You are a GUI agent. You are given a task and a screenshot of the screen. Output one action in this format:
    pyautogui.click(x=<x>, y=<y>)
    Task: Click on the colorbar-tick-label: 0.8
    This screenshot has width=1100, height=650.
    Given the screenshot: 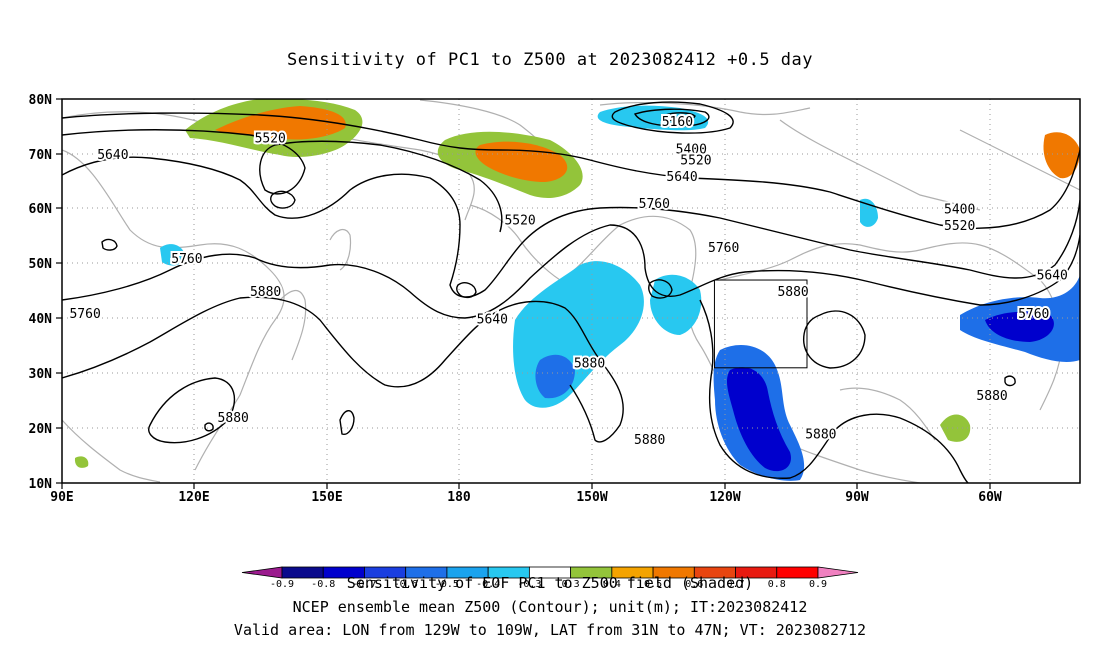 What is the action you would take?
    pyautogui.click(x=777, y=584)
    